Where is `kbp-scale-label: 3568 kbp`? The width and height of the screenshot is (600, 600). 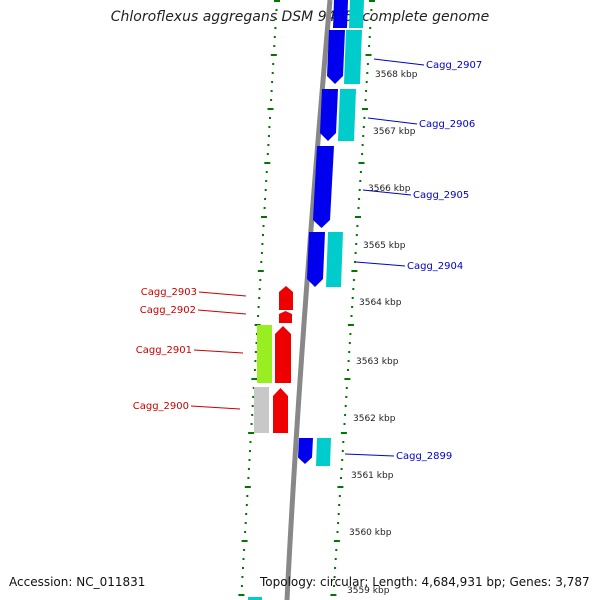 kbp-scale-label: 3568 kbp is located at coordinates (396, 75).